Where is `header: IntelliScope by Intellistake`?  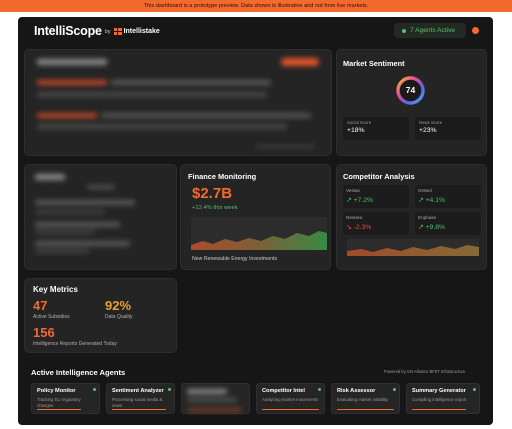 header: IntelliScope by Intellistake is located at coordinates (255, 30).